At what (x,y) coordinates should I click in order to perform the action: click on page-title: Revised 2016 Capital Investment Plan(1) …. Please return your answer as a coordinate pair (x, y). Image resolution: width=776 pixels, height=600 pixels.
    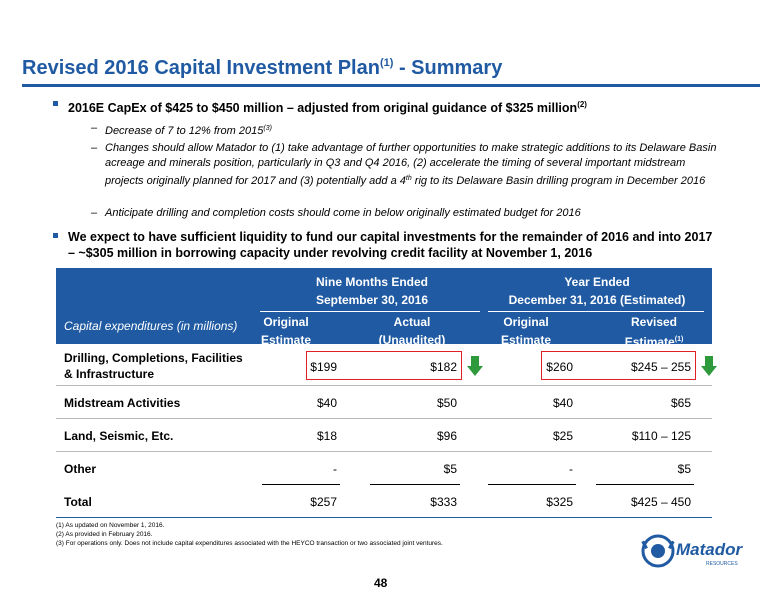
    Looking at the image, I should click on (262, 68).